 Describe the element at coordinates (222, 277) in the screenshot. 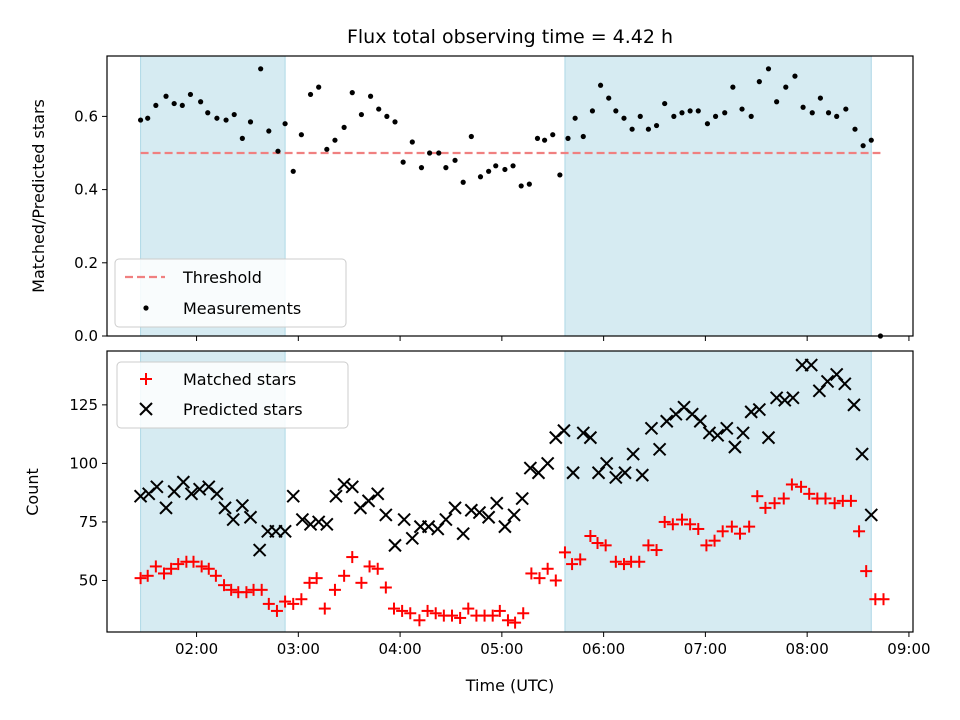

I see `legend-threshold-label: Threshold` at that location.